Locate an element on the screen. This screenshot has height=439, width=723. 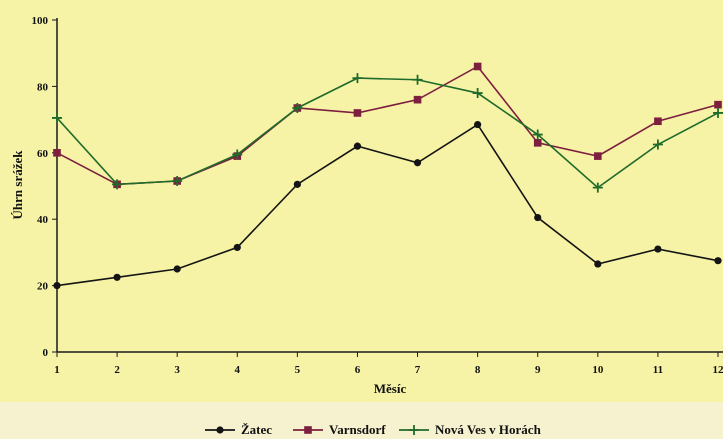
x-tick-label: 9 is located at coordinates (538, 370).